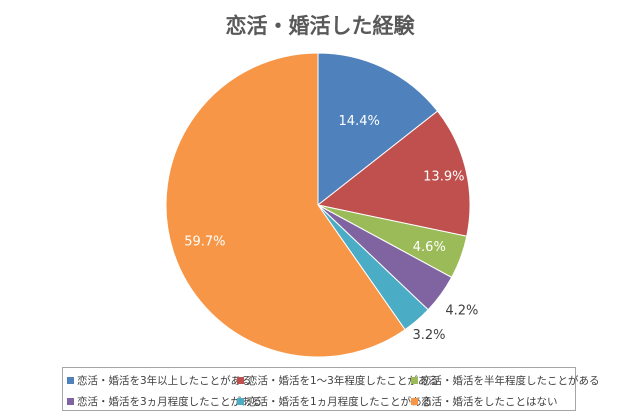 The width and height of the screenshot is (640, 417). What do you see at coordinates (170, 402) in the screenshot?
I see `legend-label: 恋活・婚活を3ヵ月程度したことがある` at bounding box center [170, 402].